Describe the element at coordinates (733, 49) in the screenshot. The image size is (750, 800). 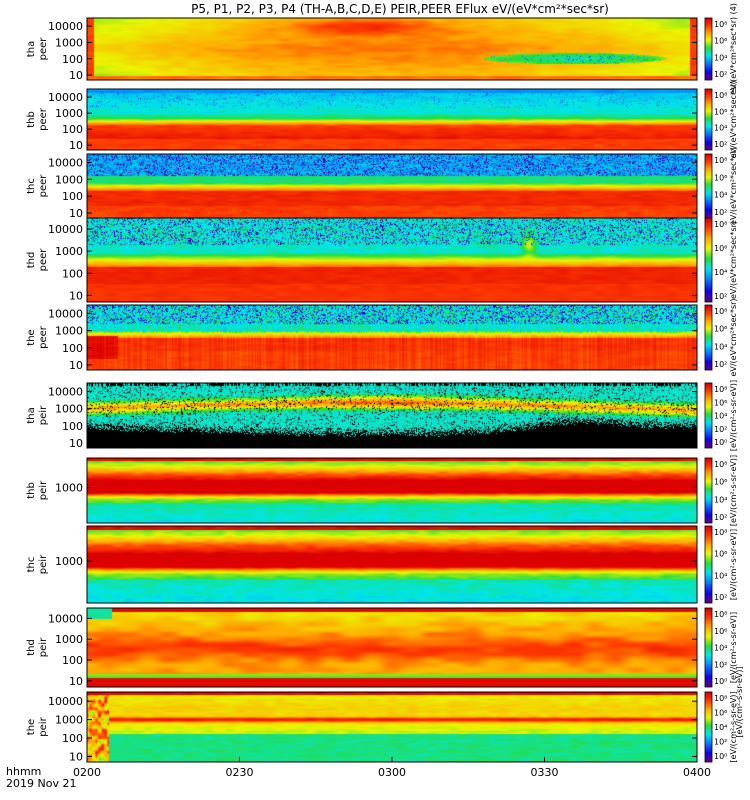
I see `colorbar-unit-label: eV/(eV*cm²*sec*sr) (4)` at that location.